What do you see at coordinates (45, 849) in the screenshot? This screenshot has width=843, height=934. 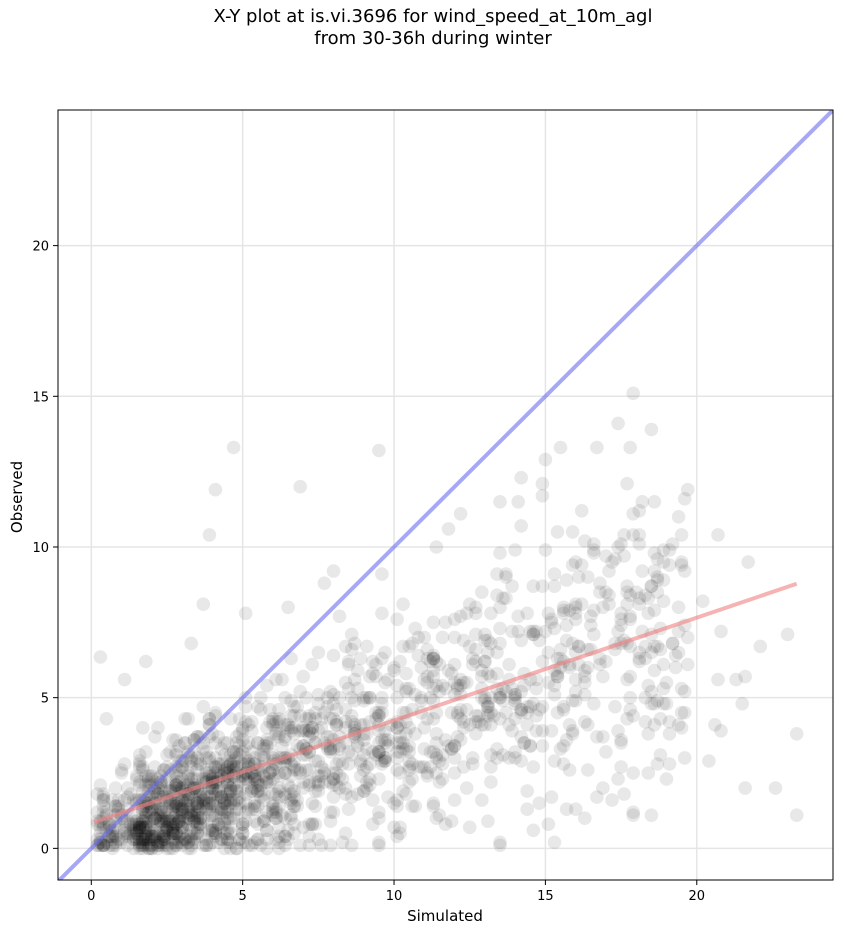 I see `y-tick-label: 0` at bounding box center [45, 849].